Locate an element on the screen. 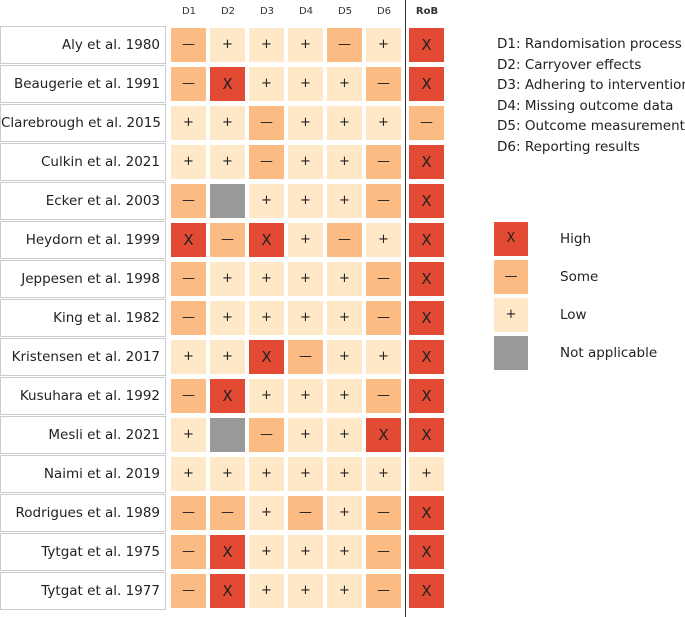  legend-label: Low is located at coordinates (573, 315).